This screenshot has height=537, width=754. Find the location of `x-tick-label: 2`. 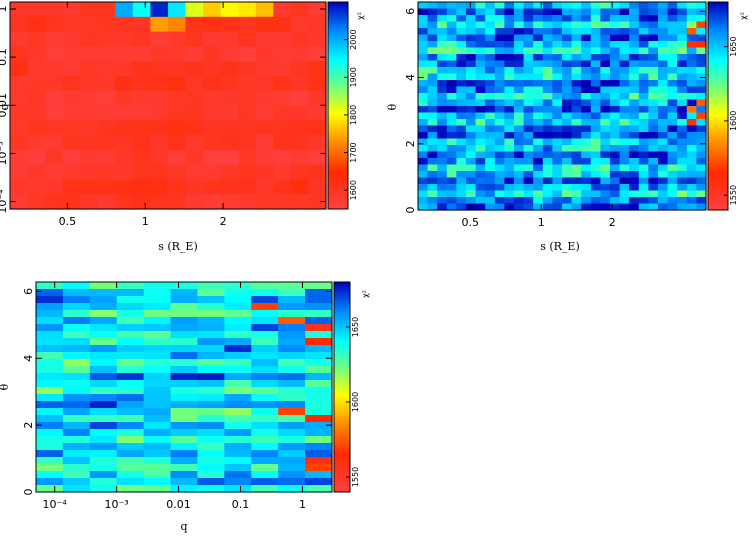

x-tick-label: 2 is located at coordinates (612, 222).